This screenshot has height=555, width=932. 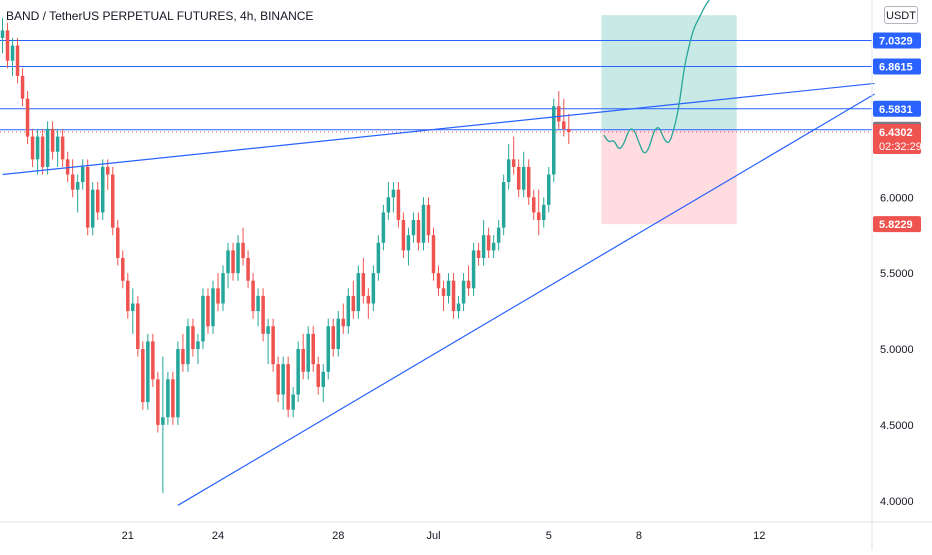 I want to click on currency-selector-button: USDT, so click(x=901, y=15).